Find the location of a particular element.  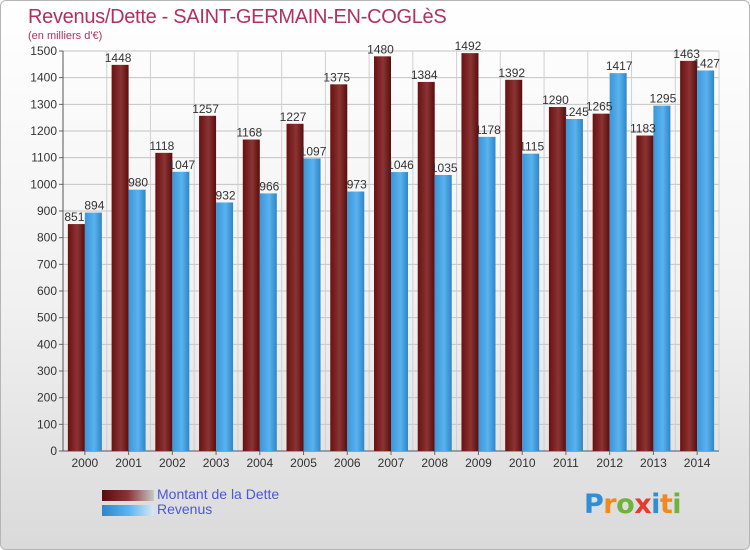

y-tick-label: 200 is located at coordinates (47, 398).